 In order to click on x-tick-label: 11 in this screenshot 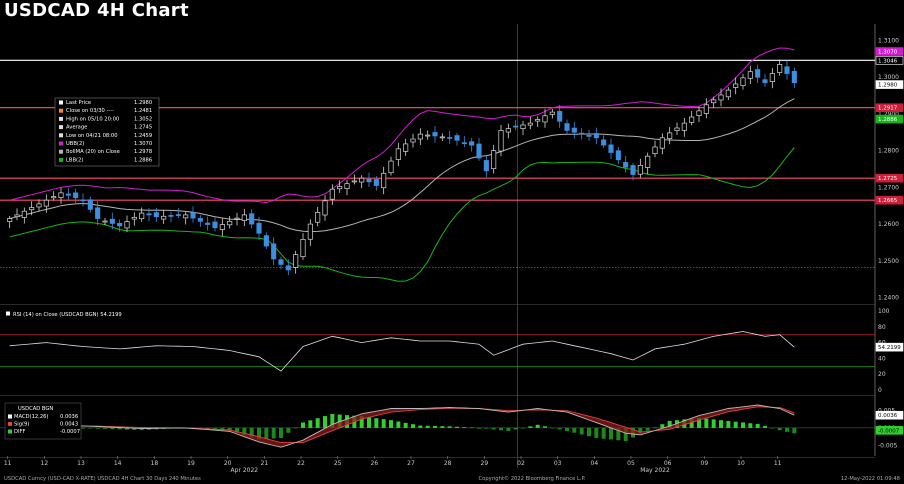, I will do `click(8, 463)`.